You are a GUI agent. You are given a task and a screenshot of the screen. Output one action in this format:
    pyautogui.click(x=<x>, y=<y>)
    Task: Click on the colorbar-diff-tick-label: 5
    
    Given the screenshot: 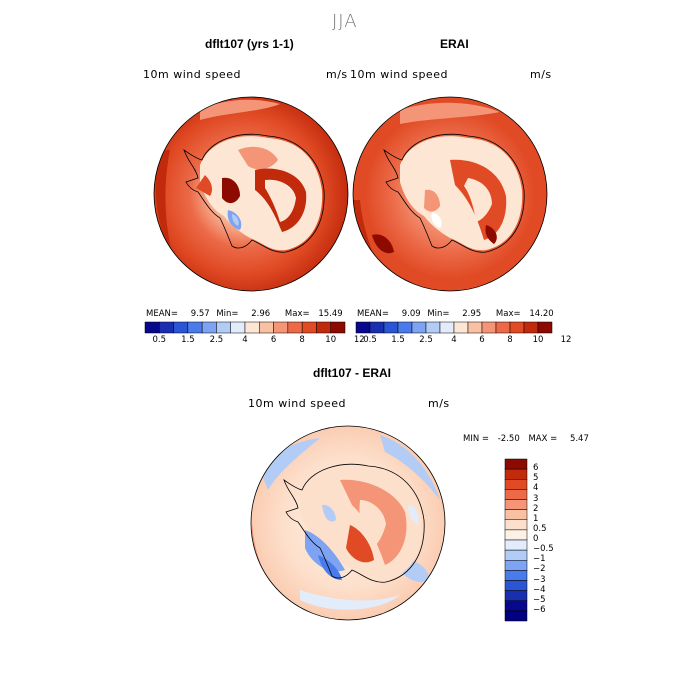 What is the action you would take?
    pyautogui.click(x=536, y=478)
    